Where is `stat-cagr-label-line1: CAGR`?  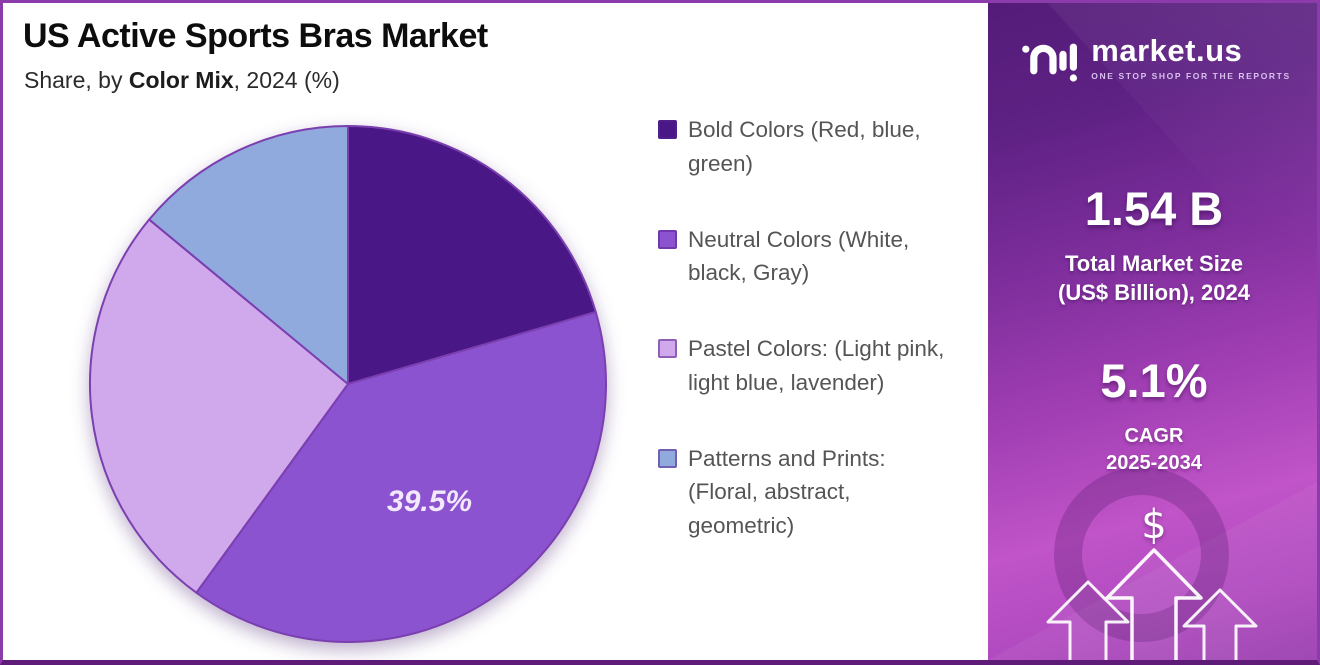
stat-cagr-label-line1: CAGR is located at coordinates (1154, 436).